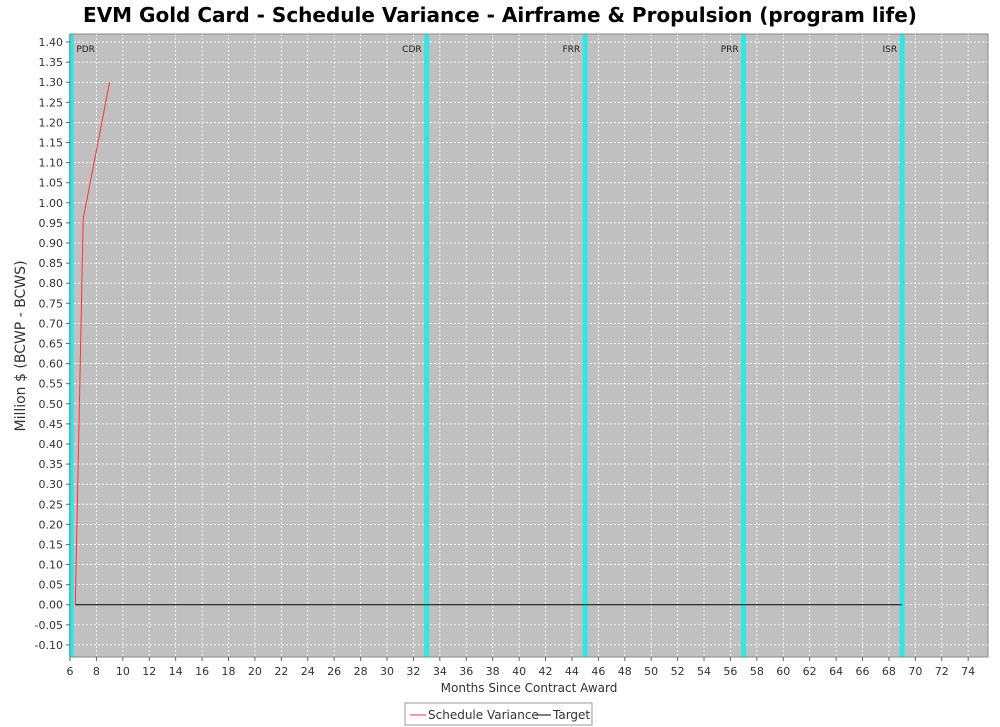 The image size is (1000, 727). Describe the element at coordinates (51, 585) in the screenshot. I see `y-tick-label: 0.05` at that location.